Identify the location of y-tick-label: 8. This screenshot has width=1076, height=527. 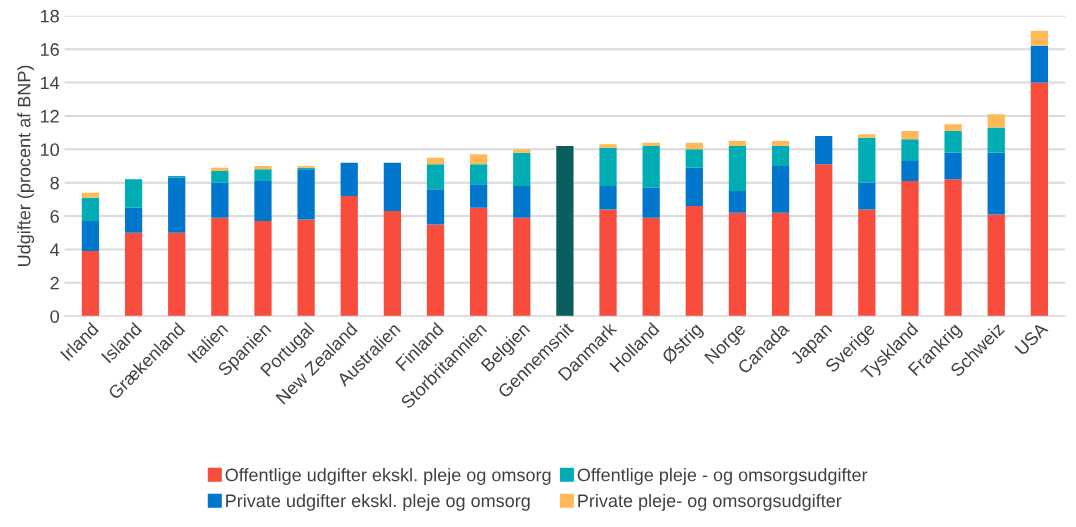
(54, 183).